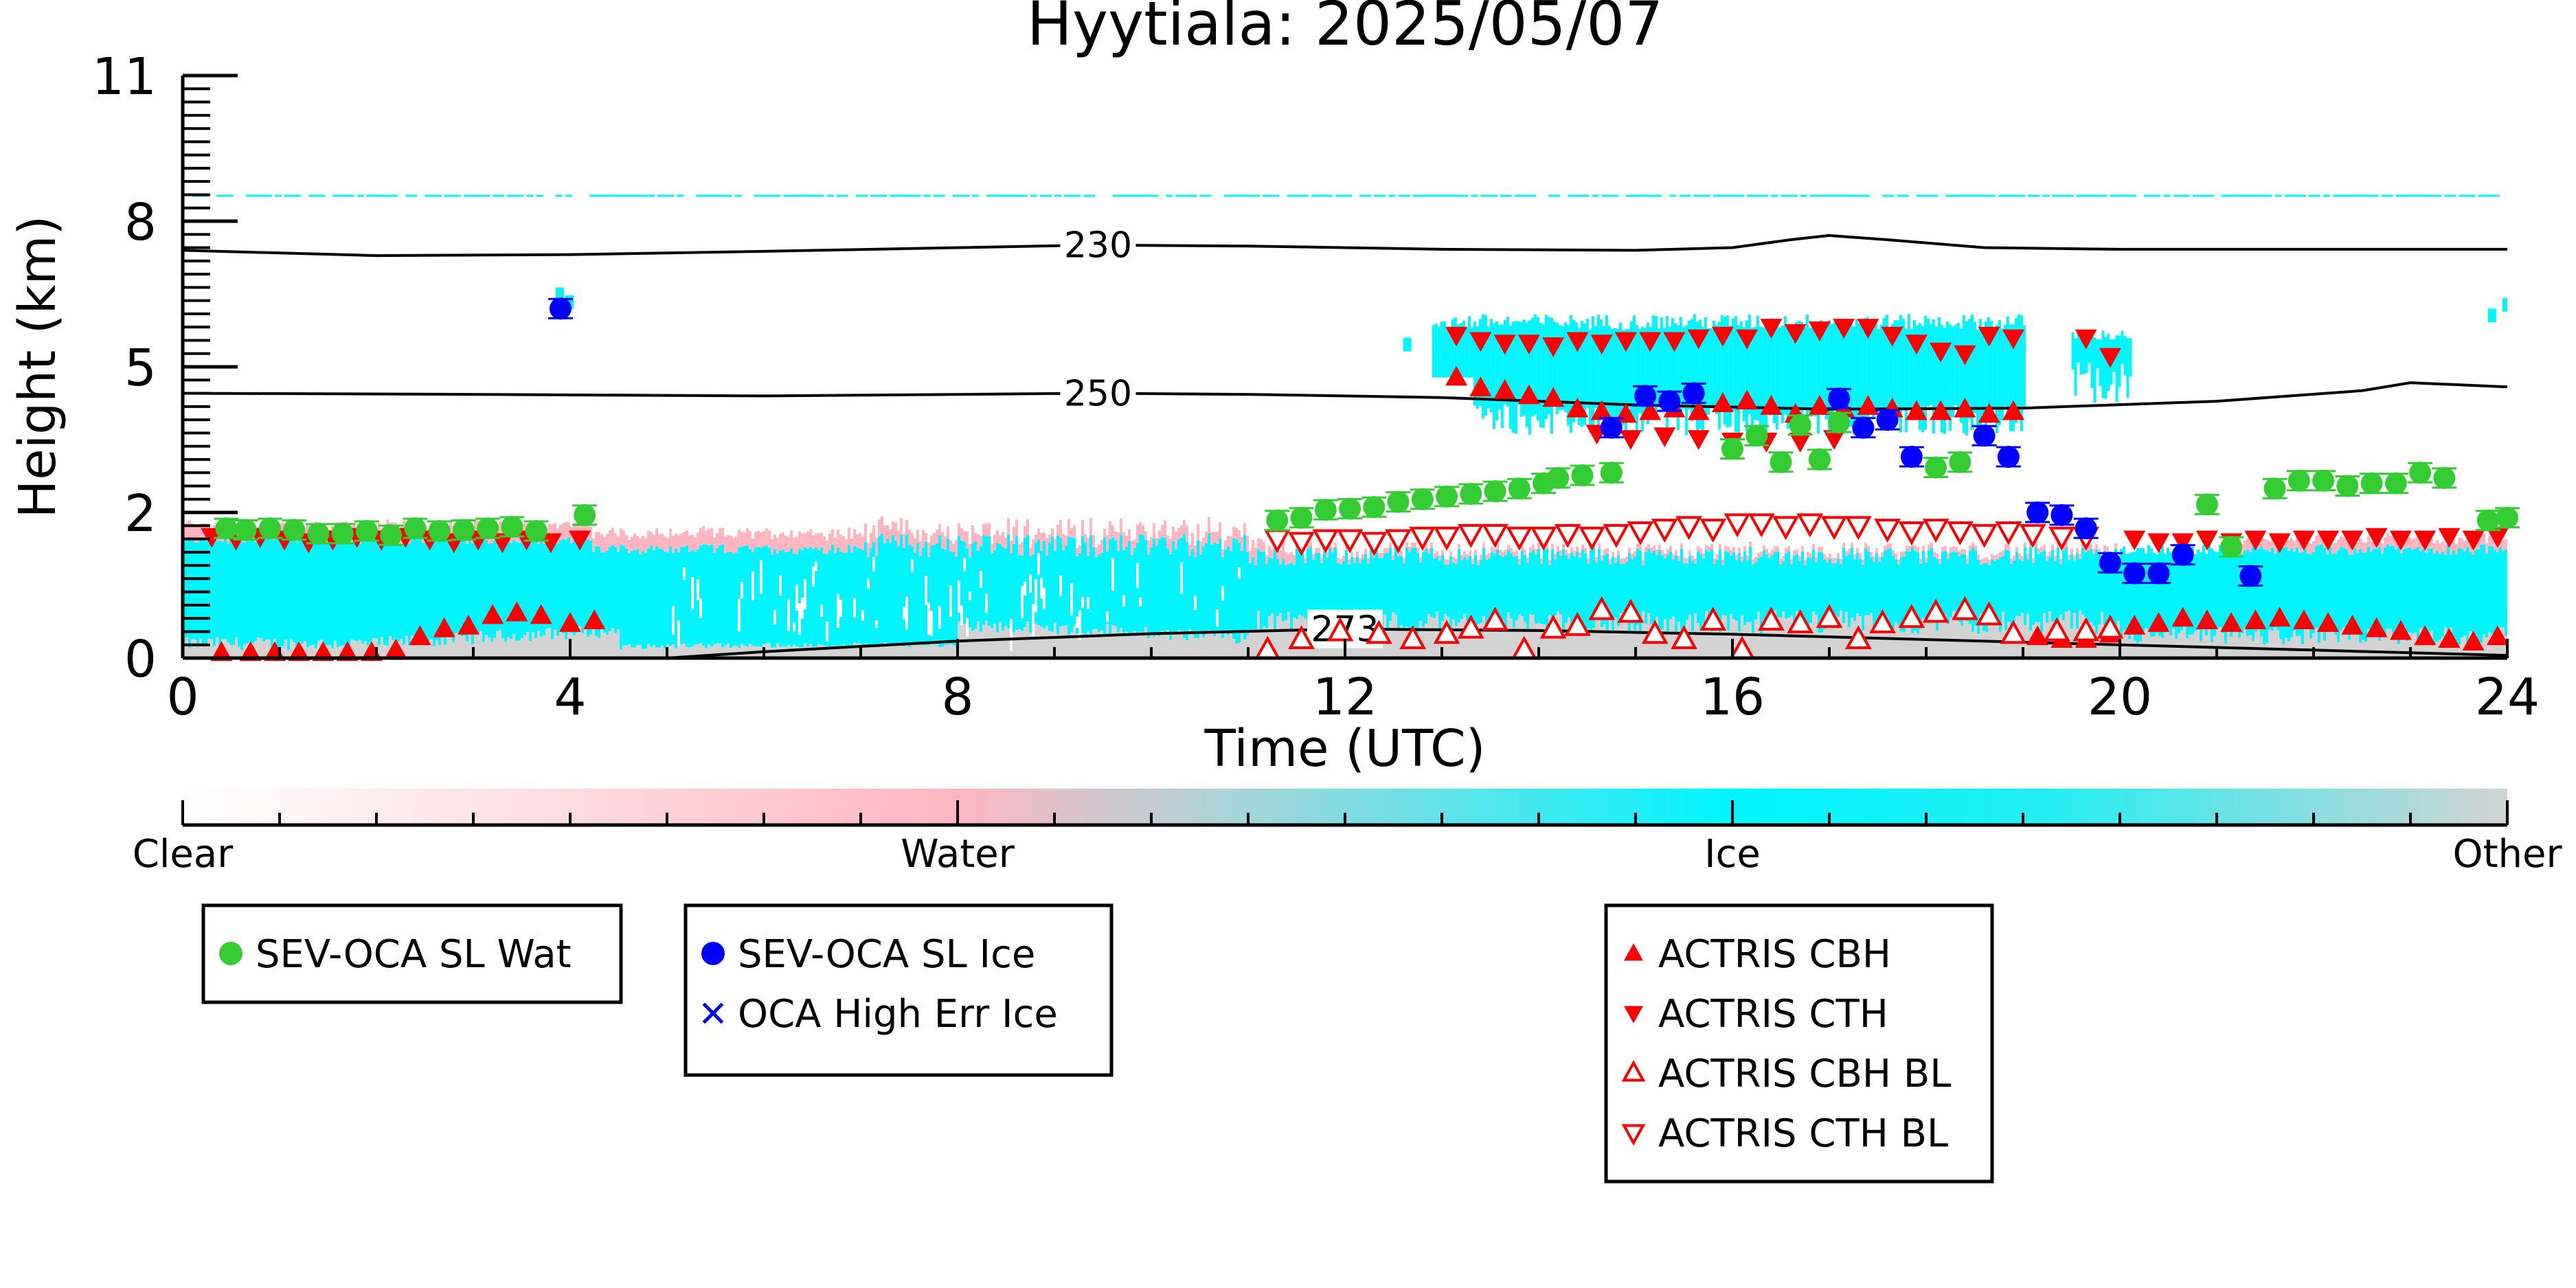 The width and height of the screenshot is (2576, 1288). What do you see at coordinates (570, 697) in the screenshot?
I see `x-tick-label: 4` at bounding box center [570, 697].